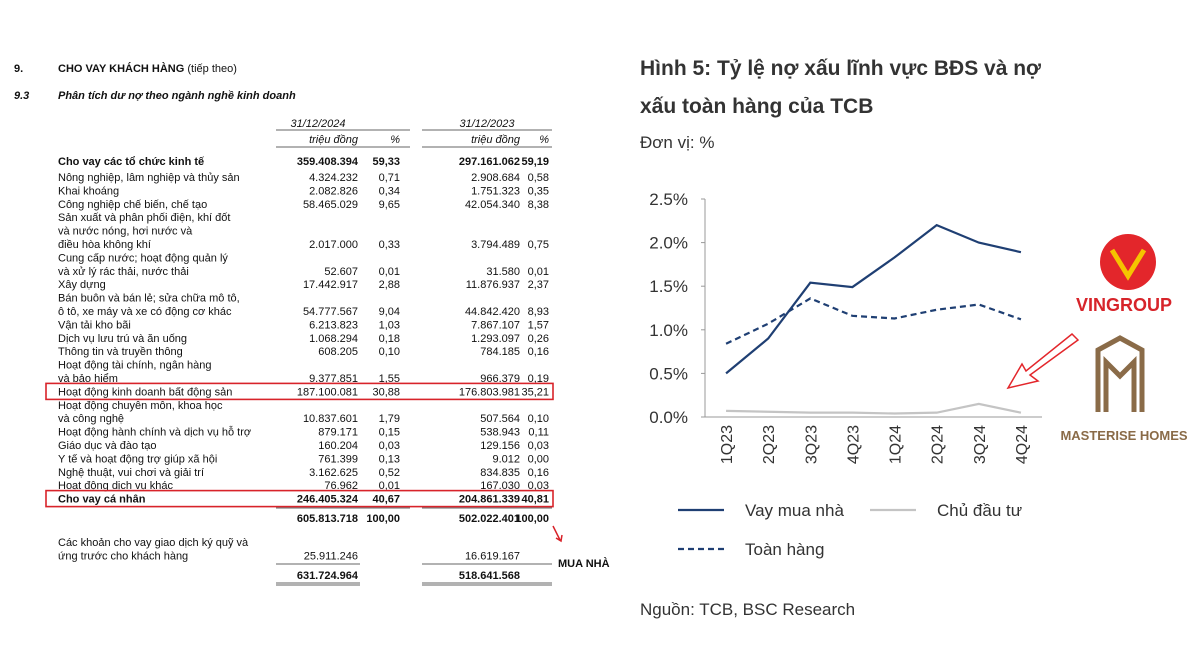  Describe the element at coordinates (584, 563) in the screenshot. I see `annotation: MUA NHÀ` at that location.